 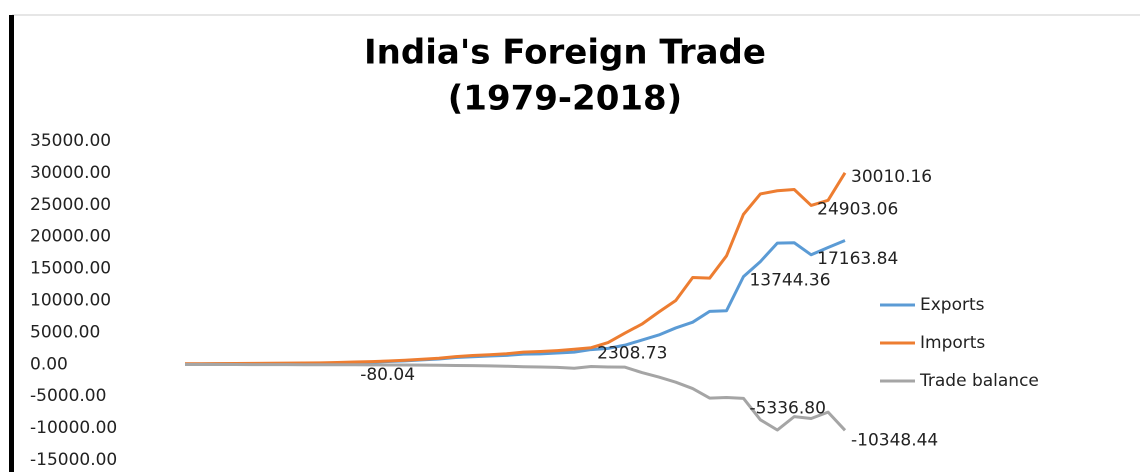 What do you see at coordinates (70, 205) in the screenshot?
I see `y-tick-label: 25000.00` at bounding box center [70, 205].